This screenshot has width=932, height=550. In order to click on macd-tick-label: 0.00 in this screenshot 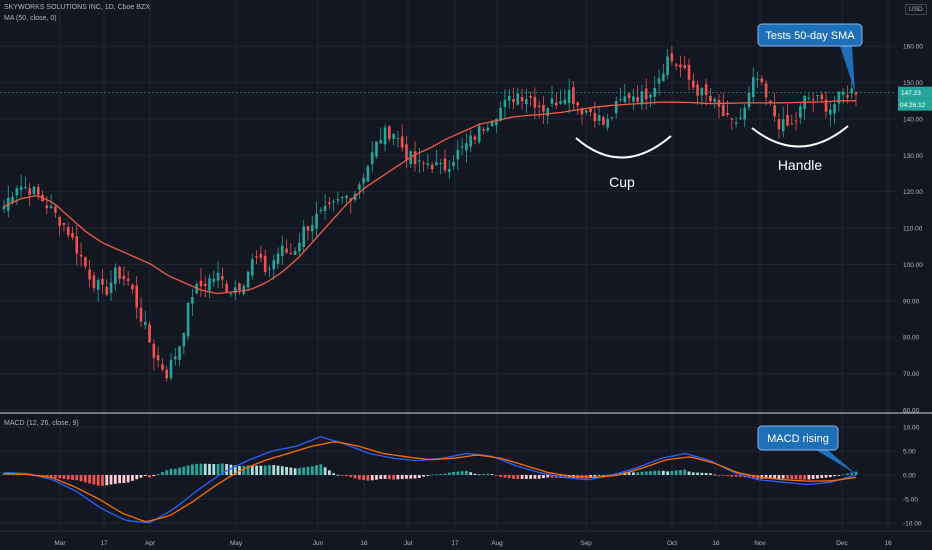, I will do `click(909, 476)`.